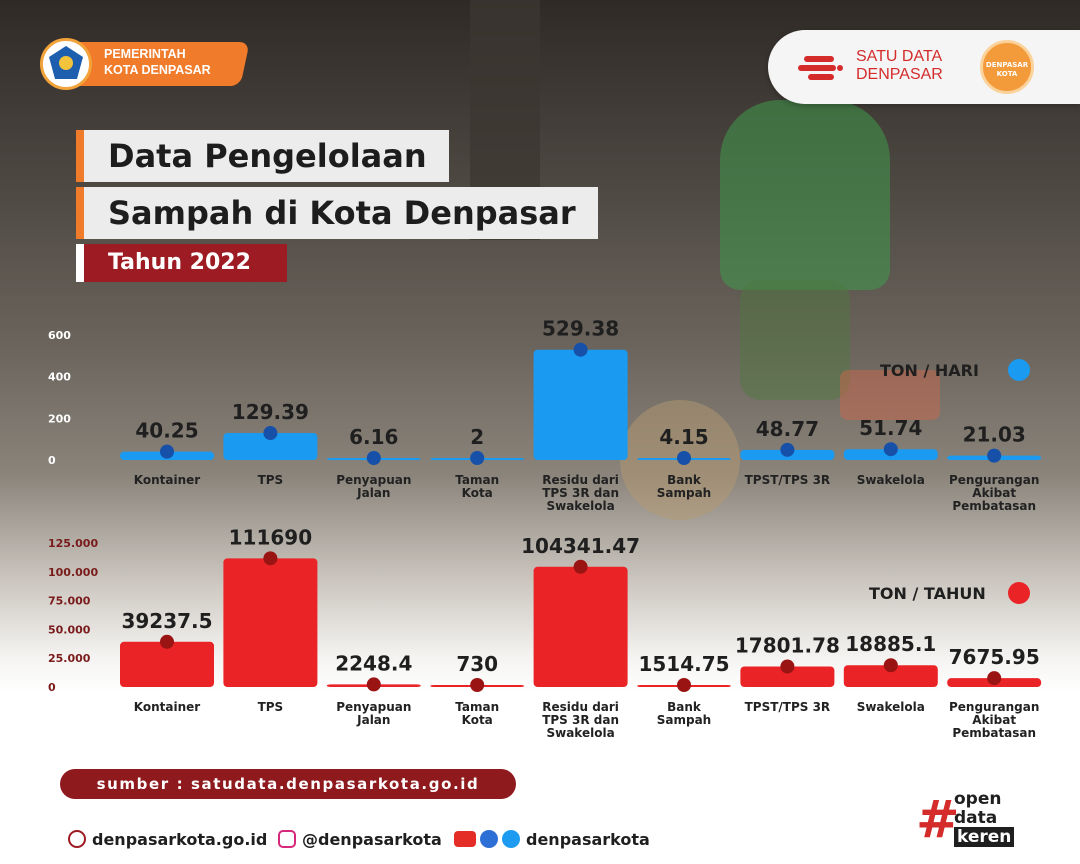  I want to click on category-label-line: Pengurangan, so click(994, 480).